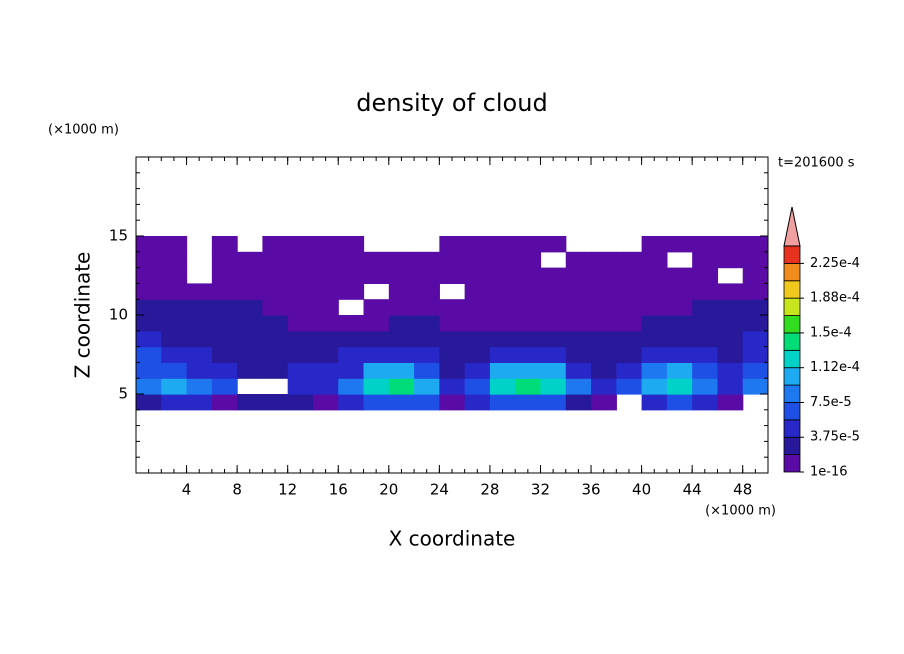 The width and height of the screenshot is (904, 654). I want to click on y-tick-label: 10, so click(118, 315).